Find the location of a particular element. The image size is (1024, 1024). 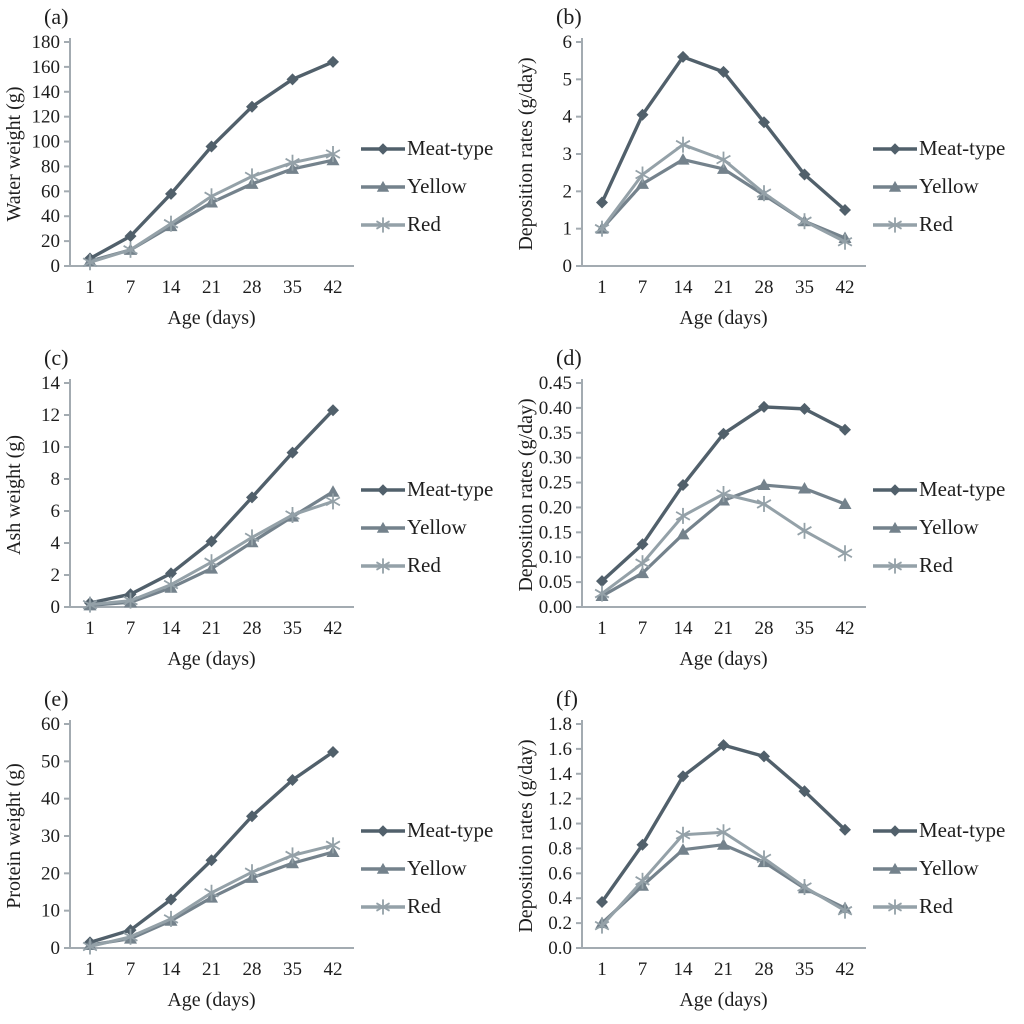

y-tick-label: 12 is located at coordinates (50, 415).